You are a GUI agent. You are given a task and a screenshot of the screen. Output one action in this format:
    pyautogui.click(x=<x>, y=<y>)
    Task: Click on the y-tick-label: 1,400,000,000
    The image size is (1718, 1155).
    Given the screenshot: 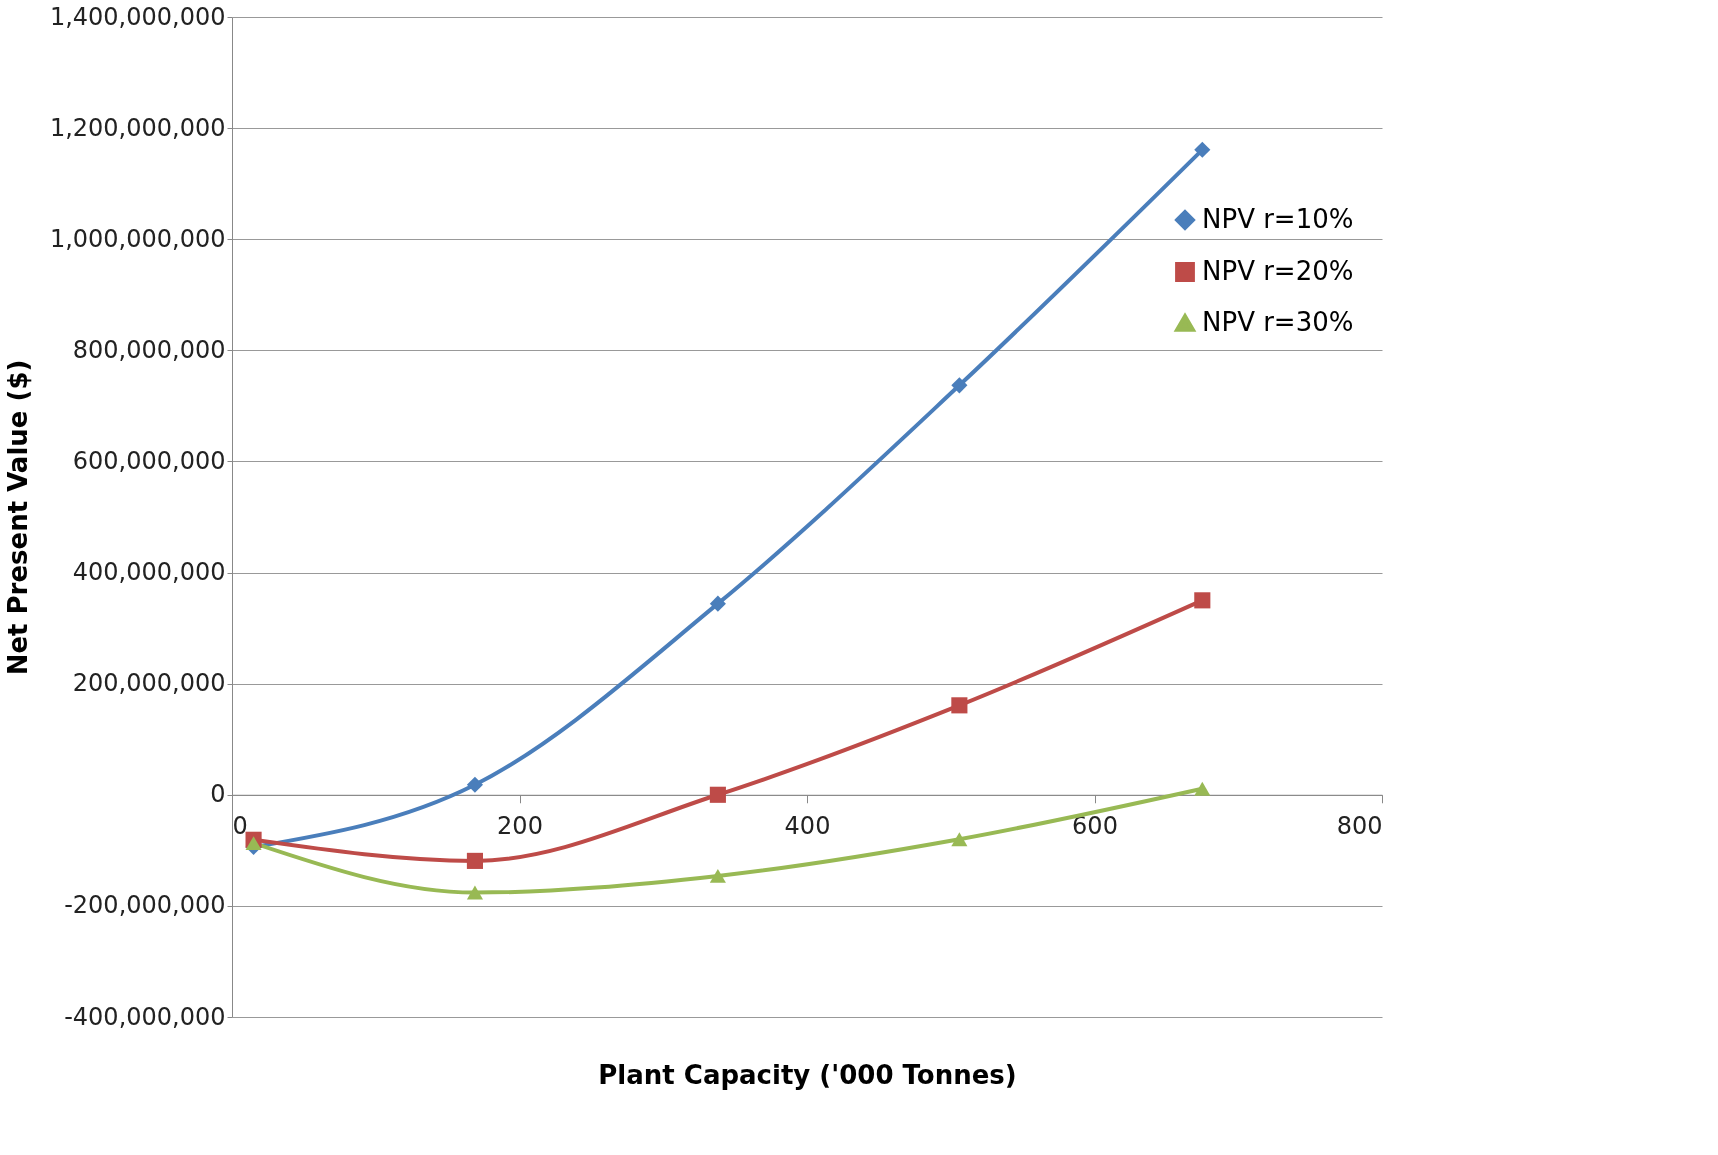 What is the action you would take?
    pyautogui.click(x=137, y=16)
    